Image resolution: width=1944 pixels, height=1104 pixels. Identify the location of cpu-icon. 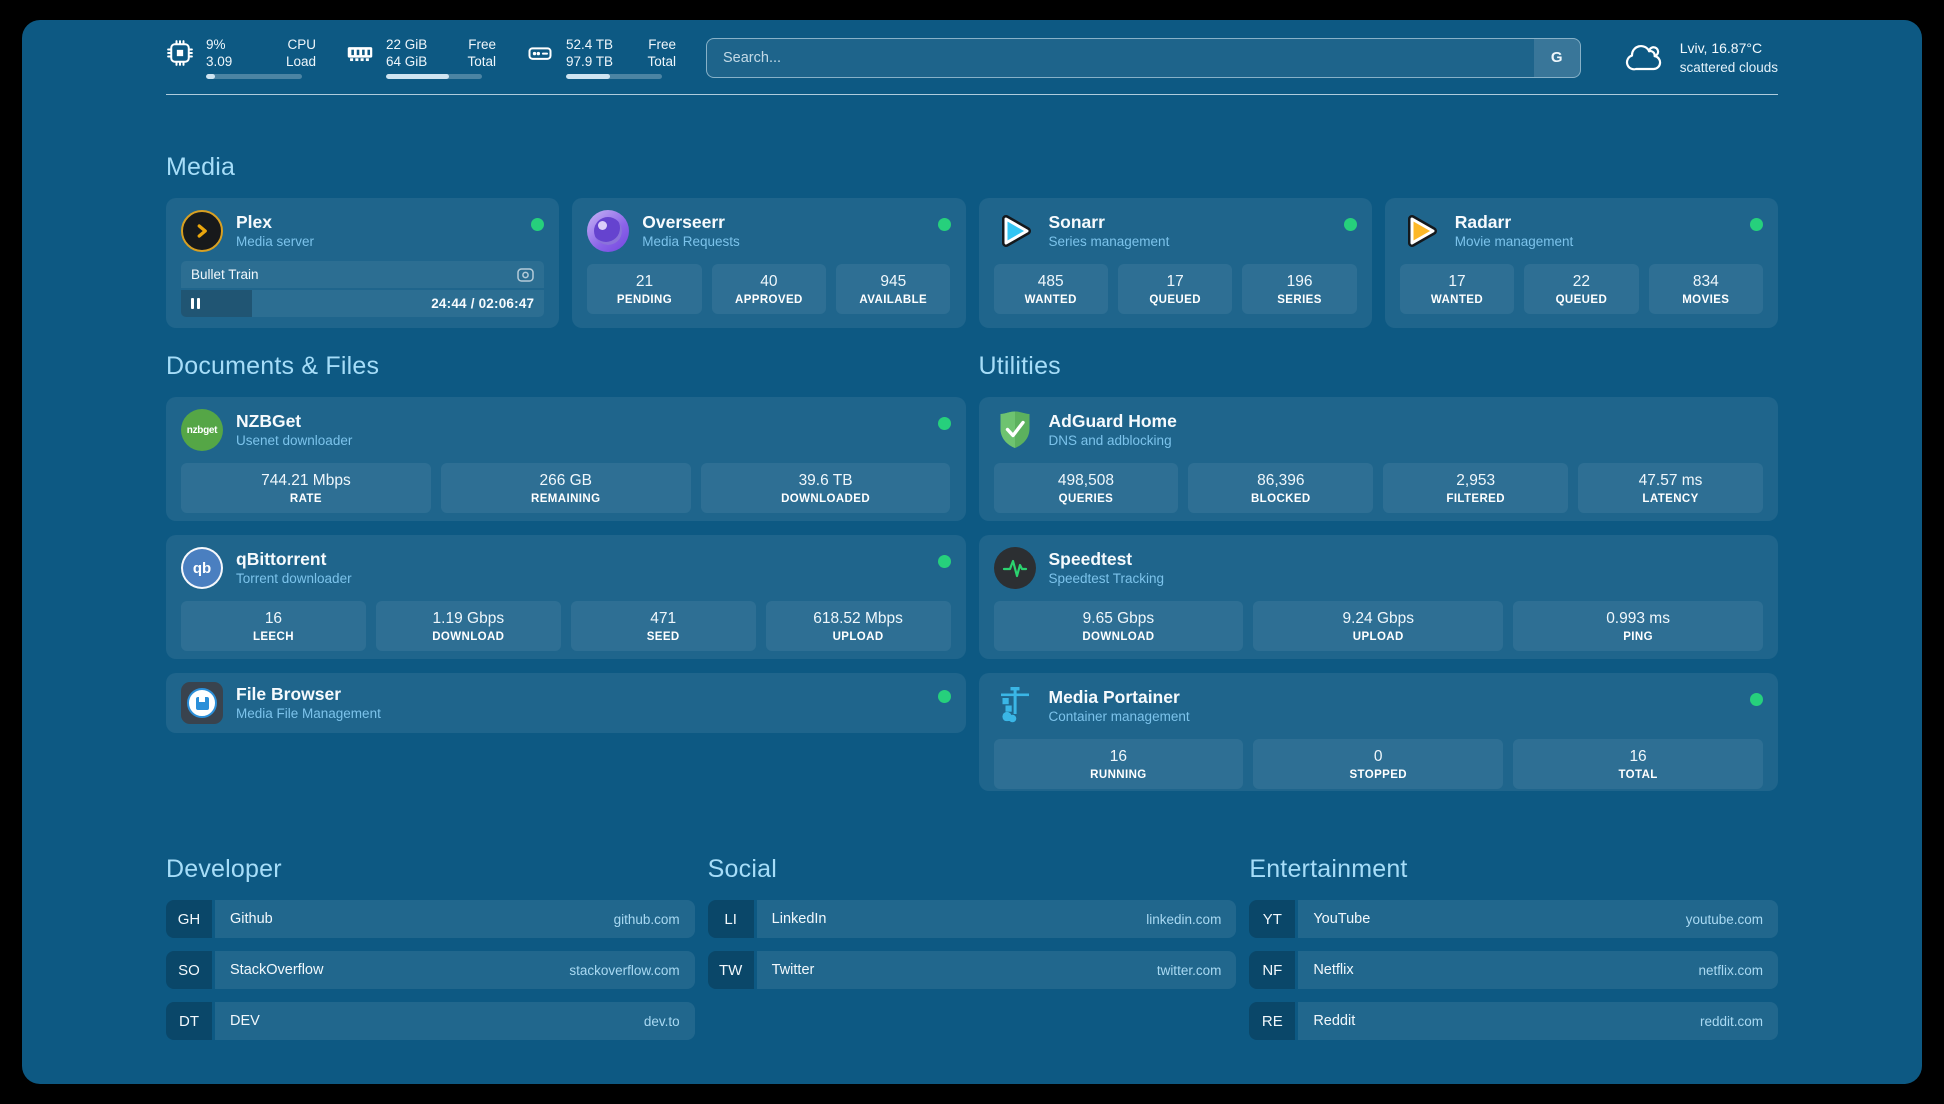
(180, 53).